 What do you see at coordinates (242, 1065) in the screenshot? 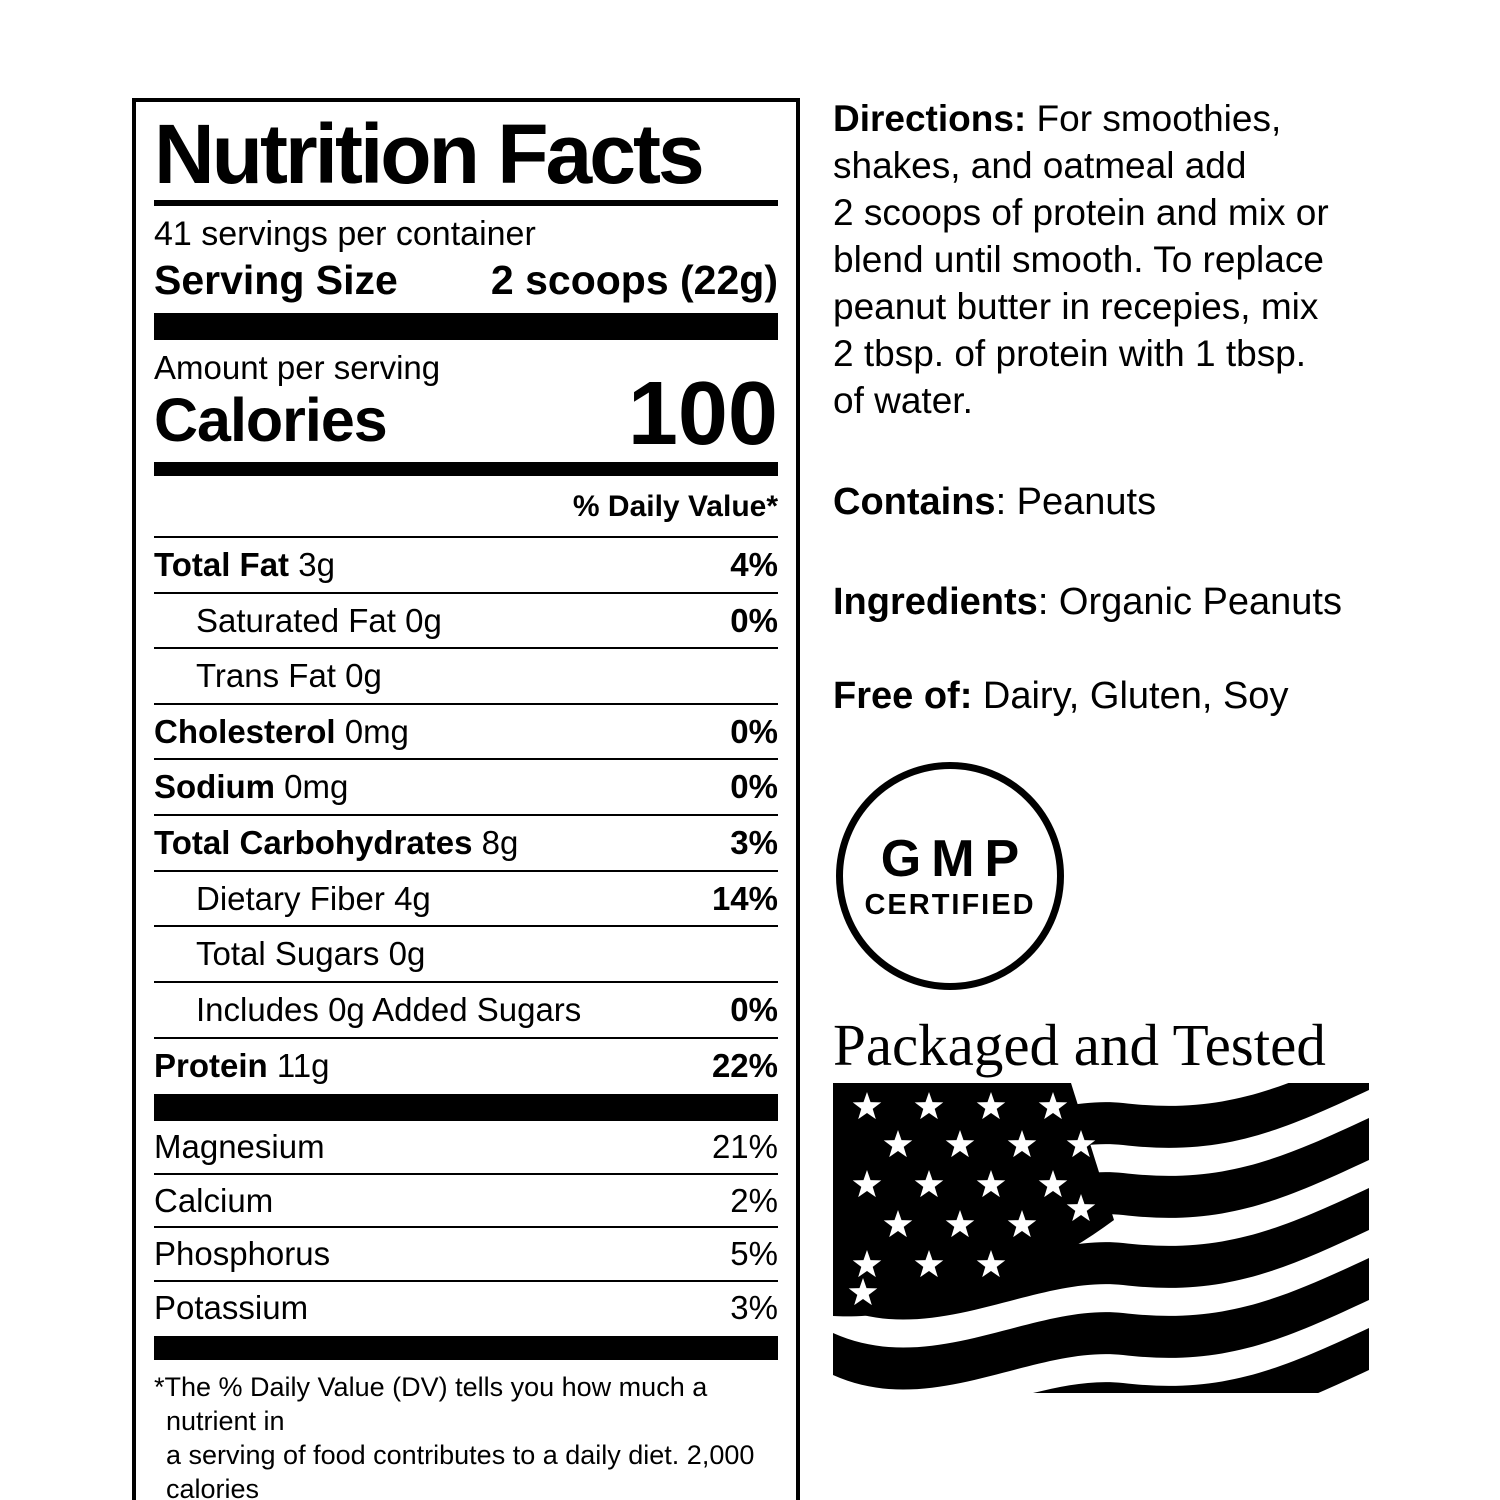
I see `nutrient-name: Protein 11g` at bounding box center [242, 1065].